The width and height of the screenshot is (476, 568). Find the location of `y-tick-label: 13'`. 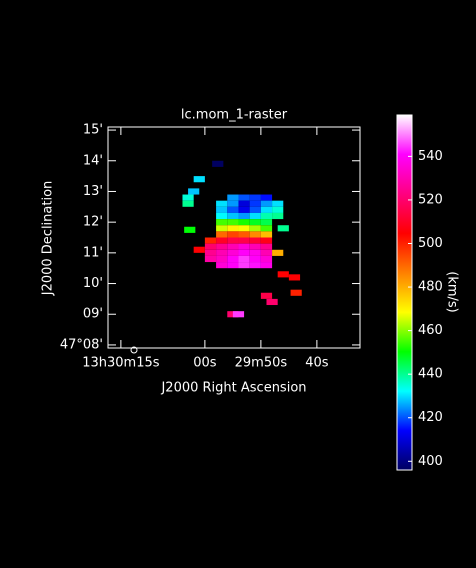

y-tick-label: 13' is located at coordinates (93, 191).